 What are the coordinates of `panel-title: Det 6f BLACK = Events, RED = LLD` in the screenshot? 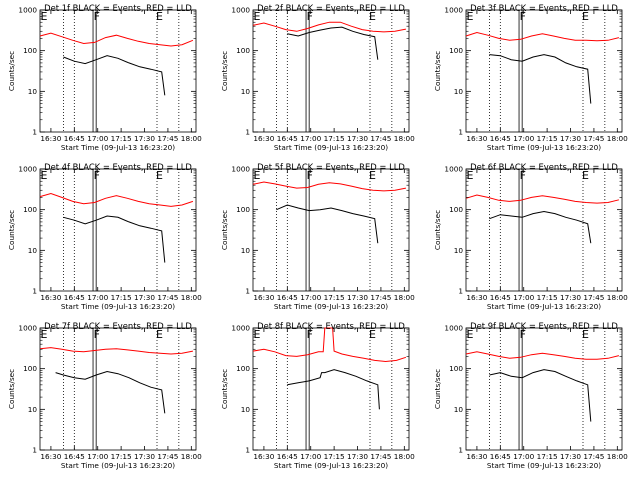 It's located at (544, 167).